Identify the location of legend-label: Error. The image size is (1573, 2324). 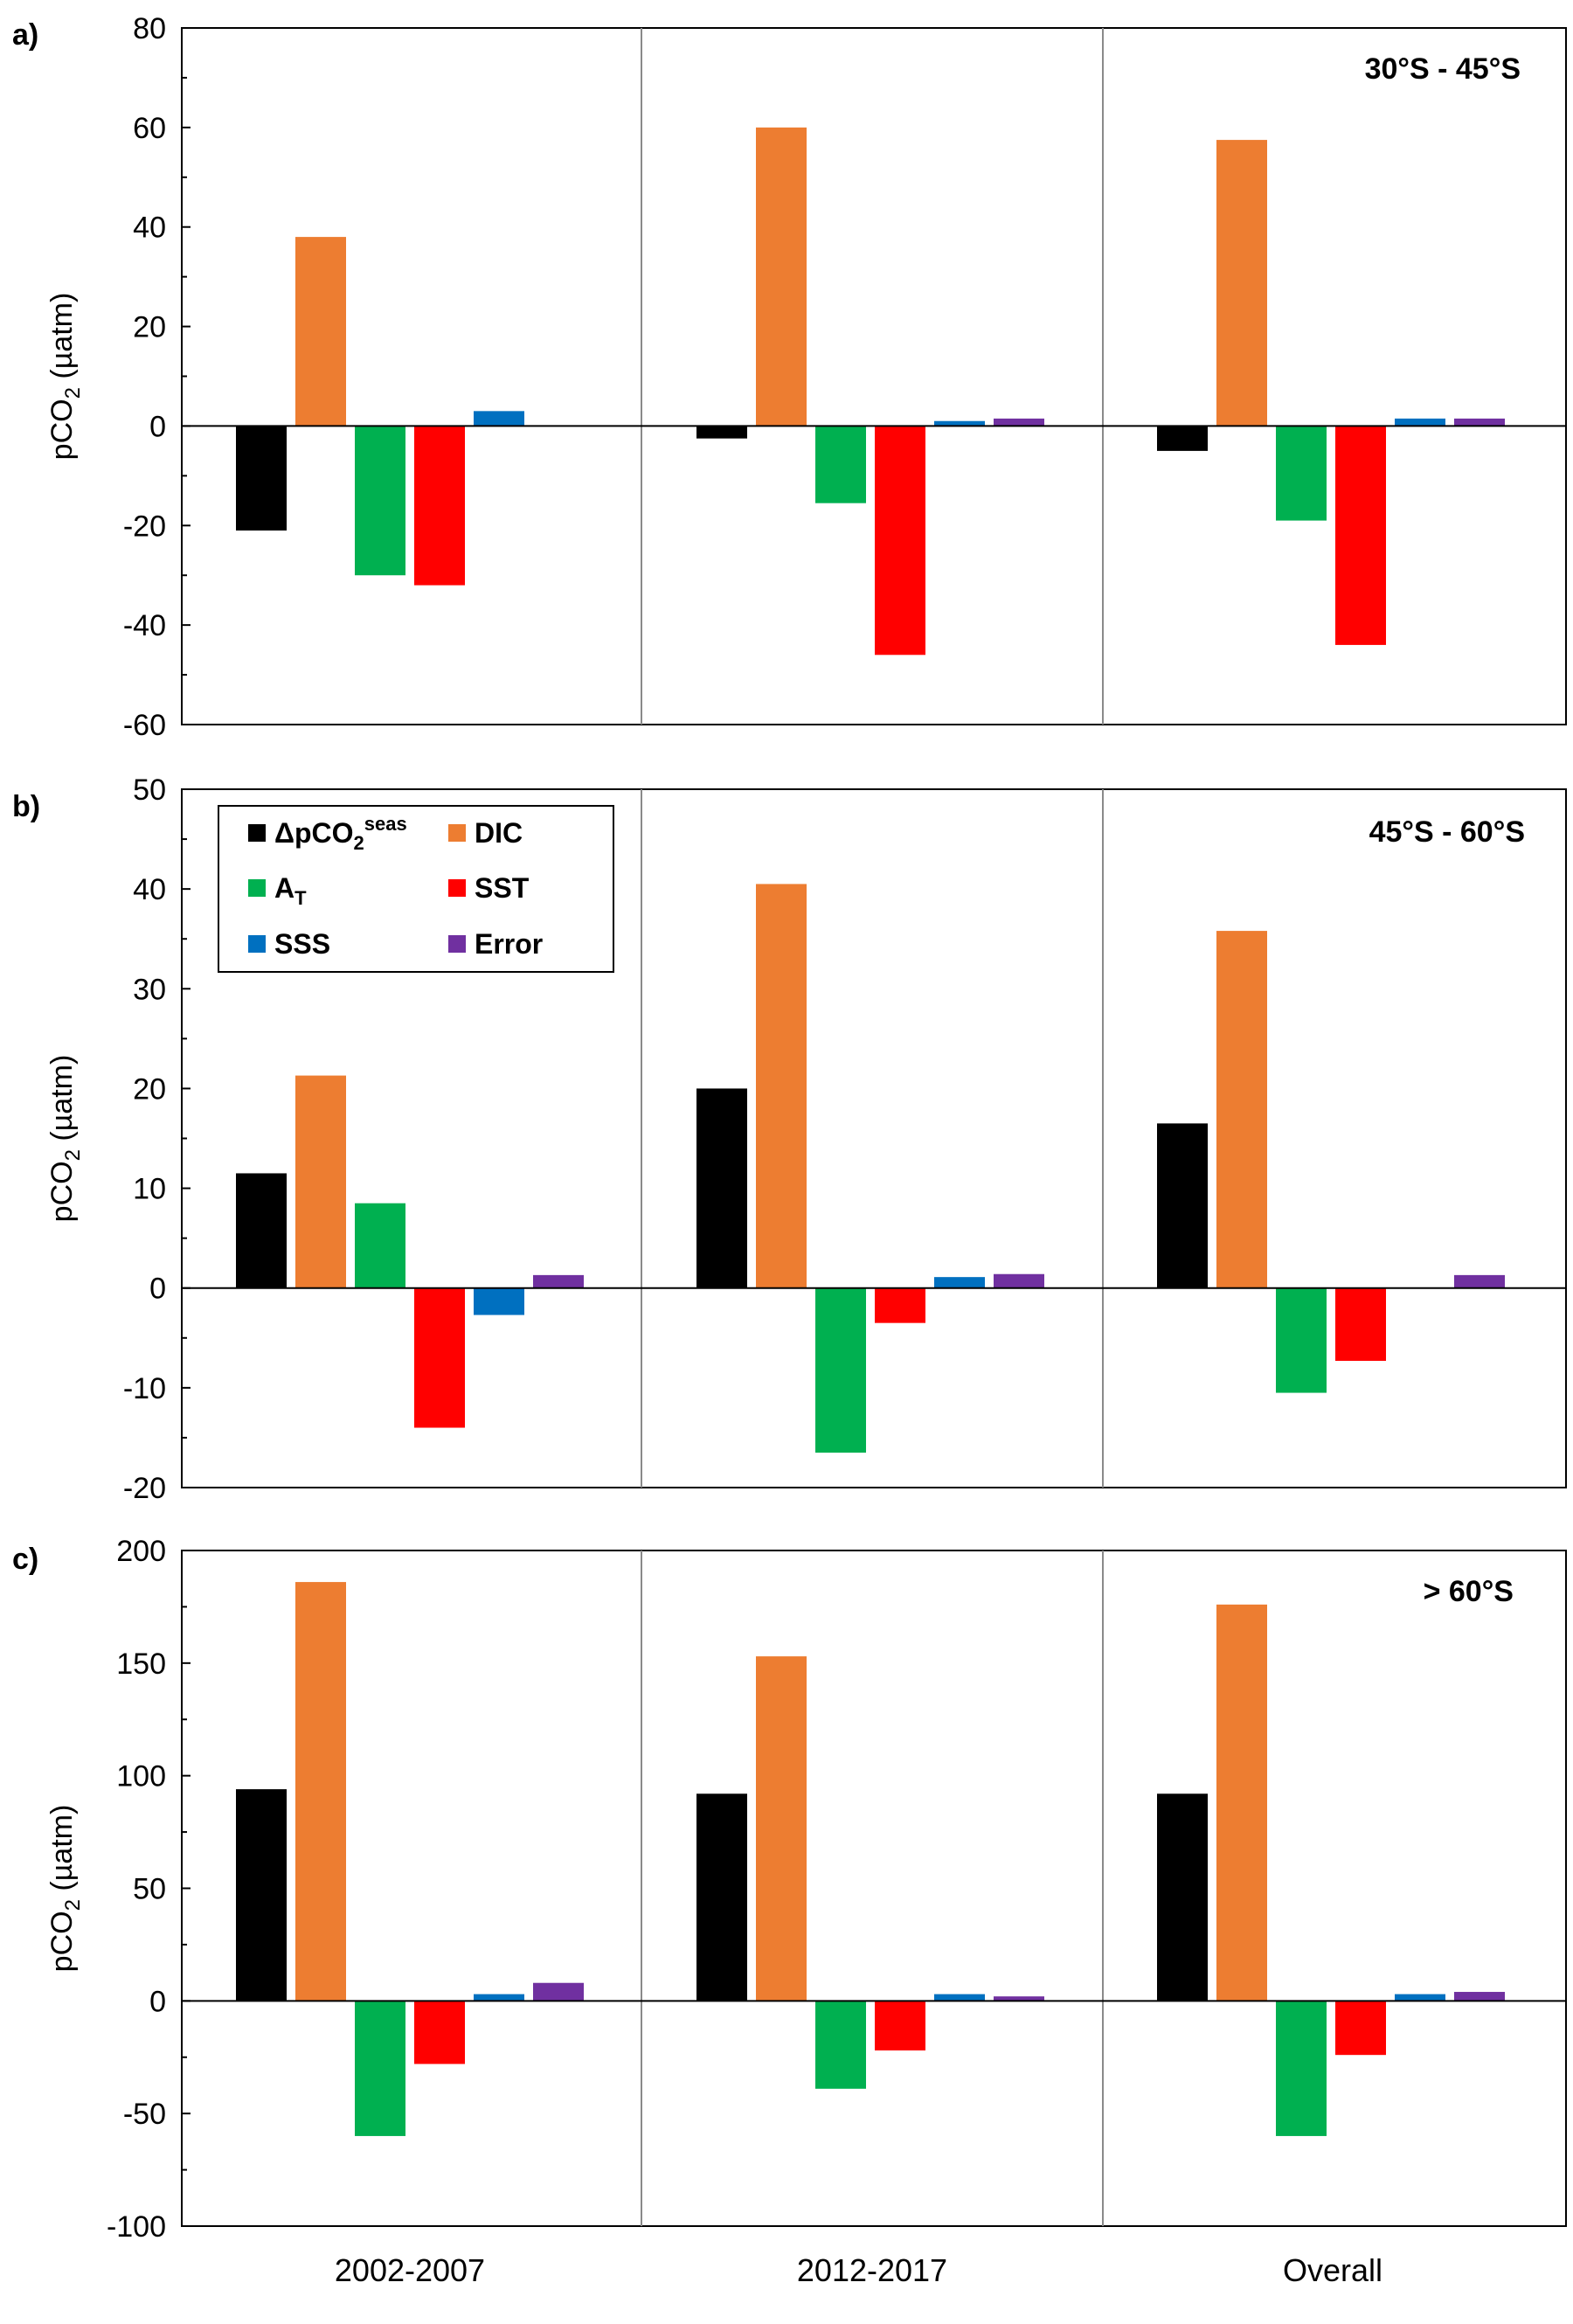
(509, 944).